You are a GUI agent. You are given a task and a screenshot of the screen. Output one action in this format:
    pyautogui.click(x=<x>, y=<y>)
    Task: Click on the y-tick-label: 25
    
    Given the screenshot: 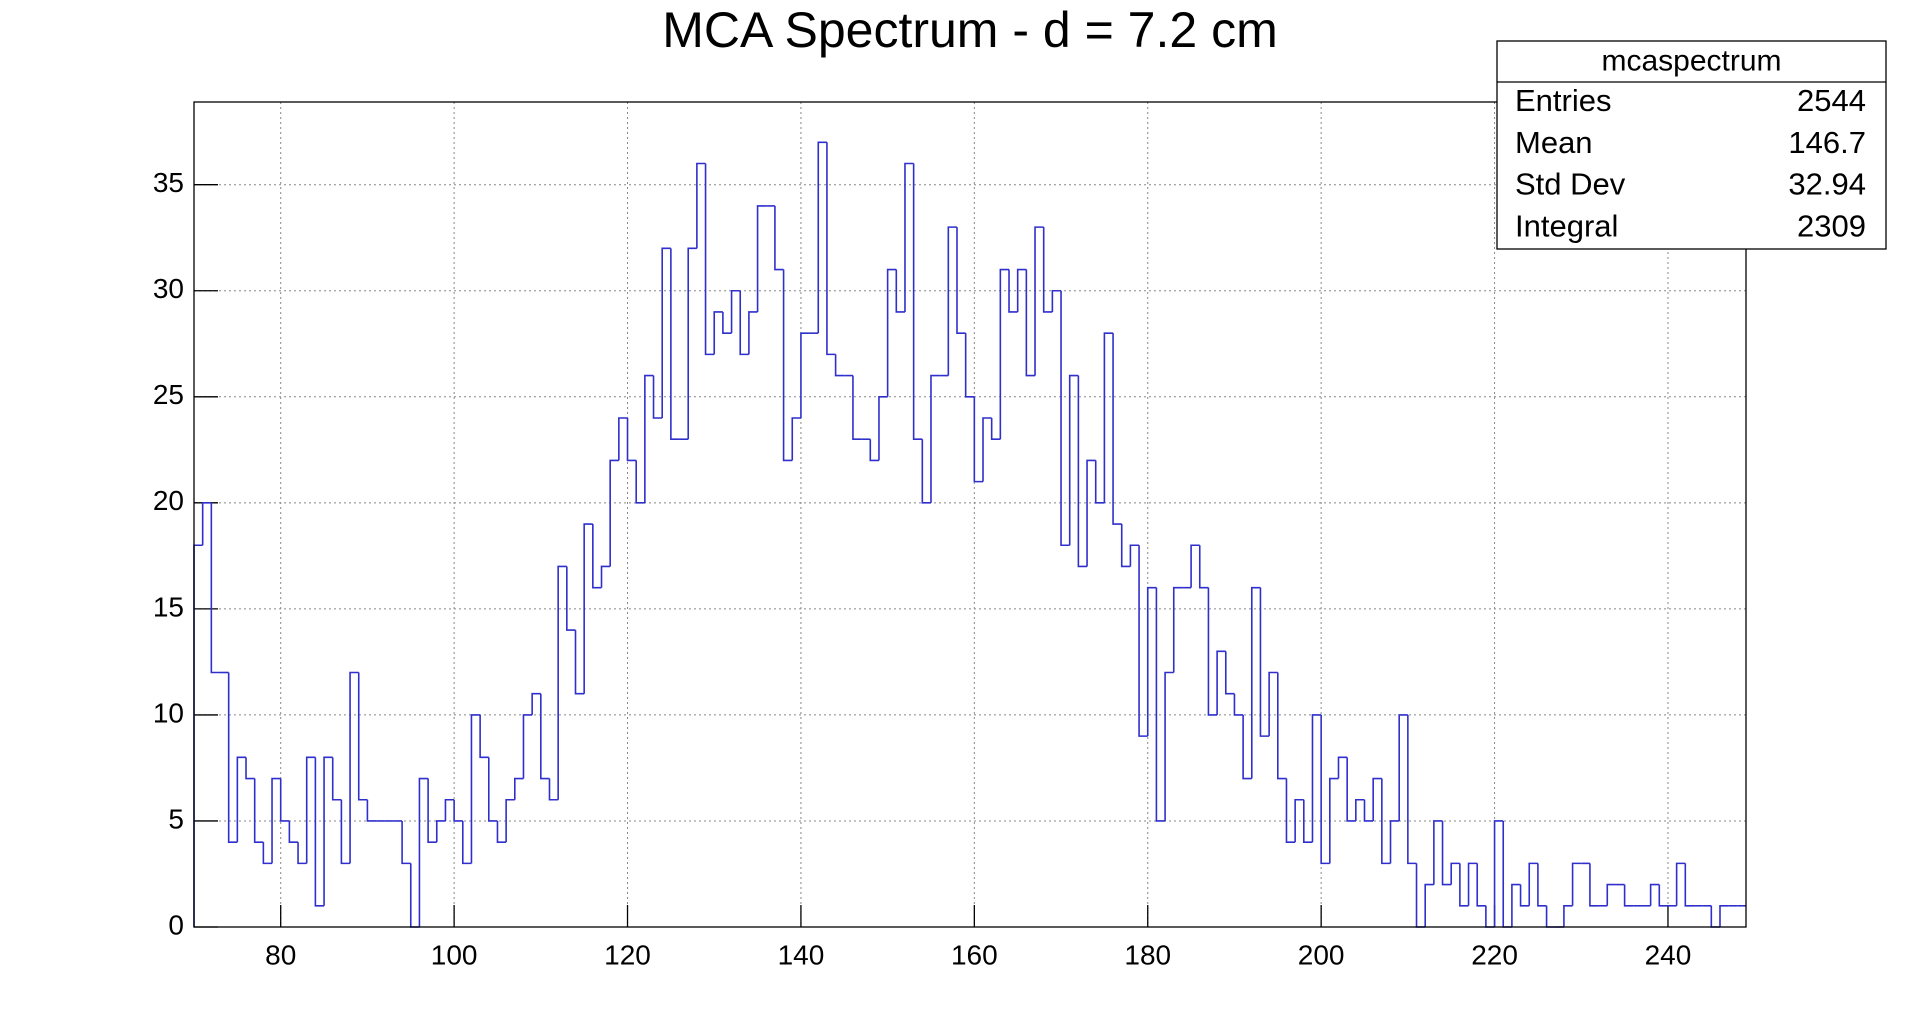 What is the action you would take?
    pyautogui.click(x=168, y=394)
    